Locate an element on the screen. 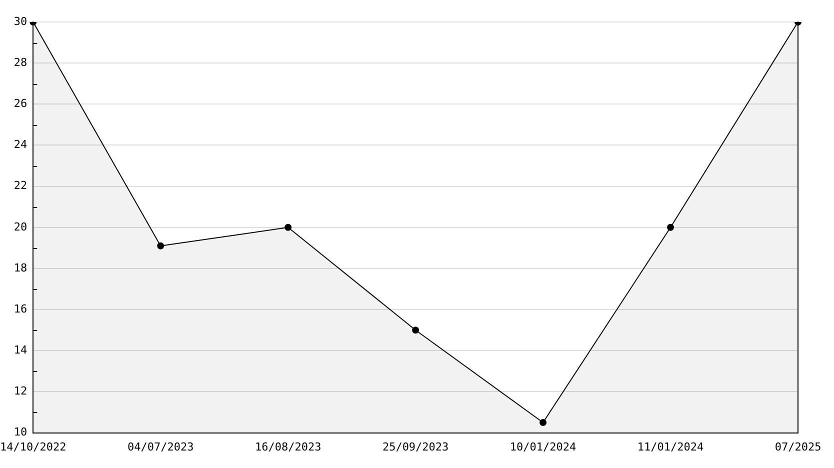  x-tick-label: 14/10/2022 is located at coordinates (33, 447).